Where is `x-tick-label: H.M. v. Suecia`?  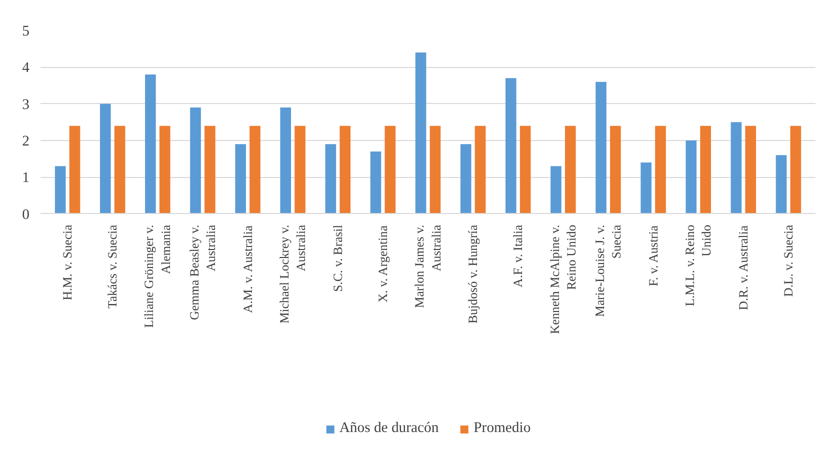 x-tick-label: H.M. v. Suecia is located at coordinates (67, 262).